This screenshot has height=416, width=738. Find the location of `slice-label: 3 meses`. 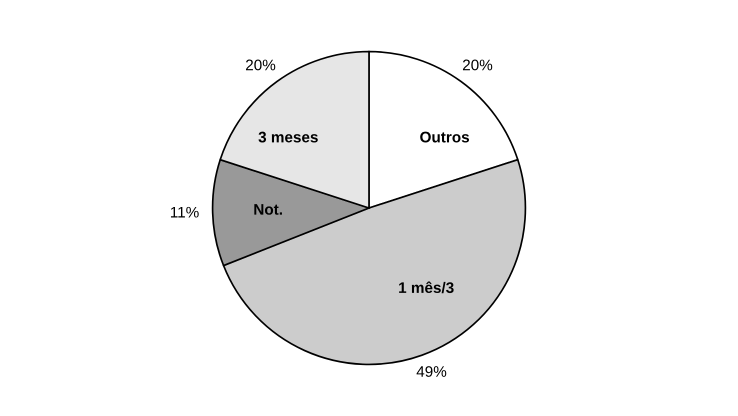

slice-label: 3 meses is located at coordinates (288, 137).